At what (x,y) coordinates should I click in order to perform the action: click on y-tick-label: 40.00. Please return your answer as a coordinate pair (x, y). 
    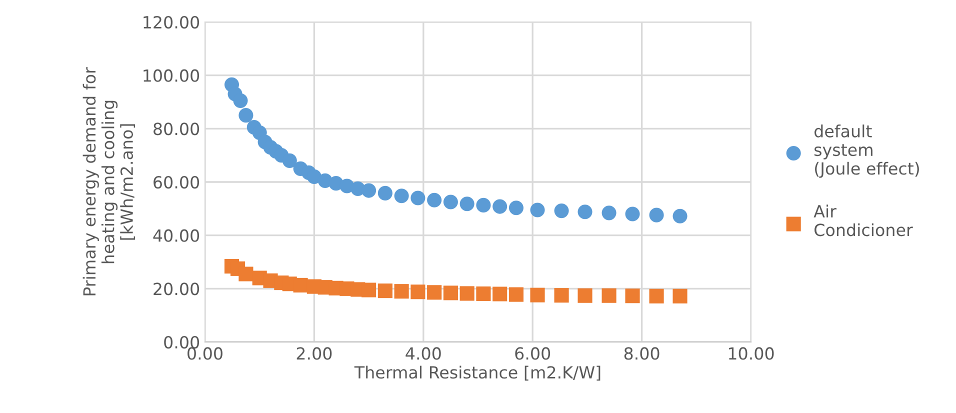
    Looking at the image, I should click on (176, 235).